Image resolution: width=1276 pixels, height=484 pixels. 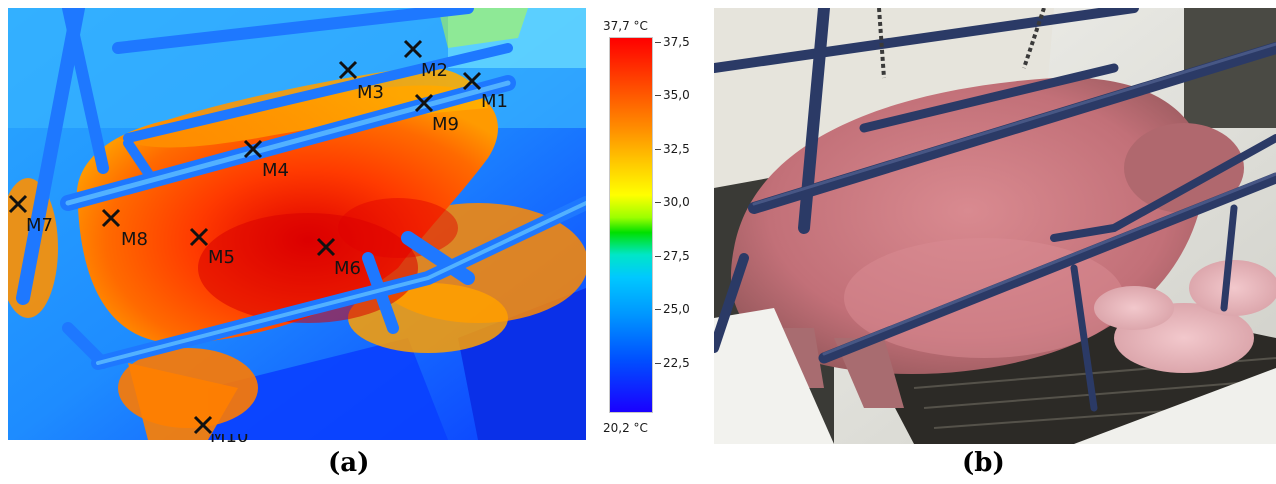 I want to click on scale-tick-label: 35,0, so click(x=676, y=95).